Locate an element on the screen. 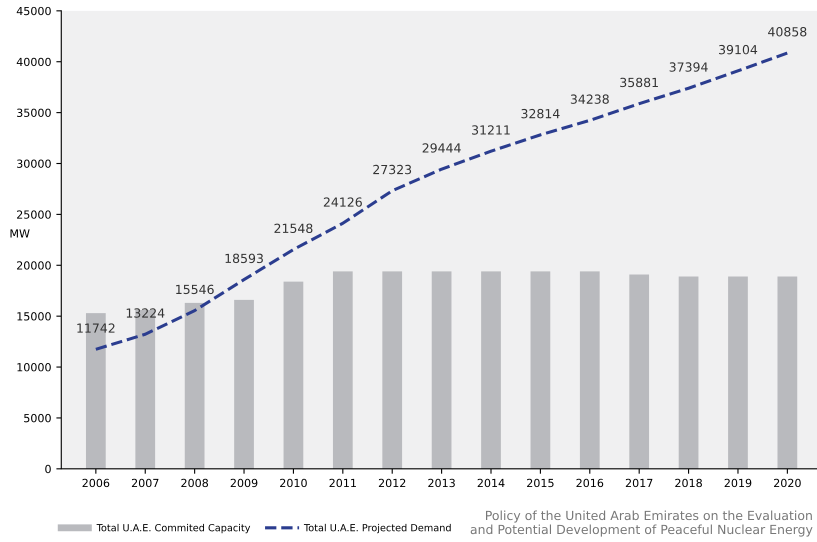 The height and width of the screenshot is (542, 817). y-tick-label: 5000 is located at coordinates (37, 418).